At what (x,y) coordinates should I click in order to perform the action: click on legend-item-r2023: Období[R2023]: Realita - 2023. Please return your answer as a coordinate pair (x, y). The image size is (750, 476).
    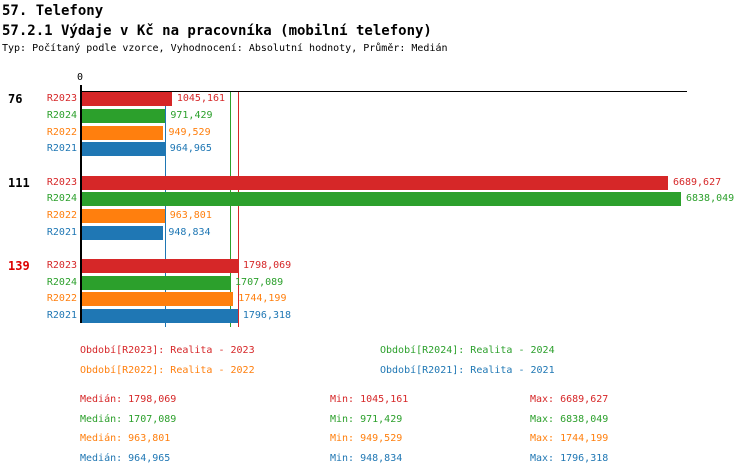
    Looking at the image, I should click on (167, 350).